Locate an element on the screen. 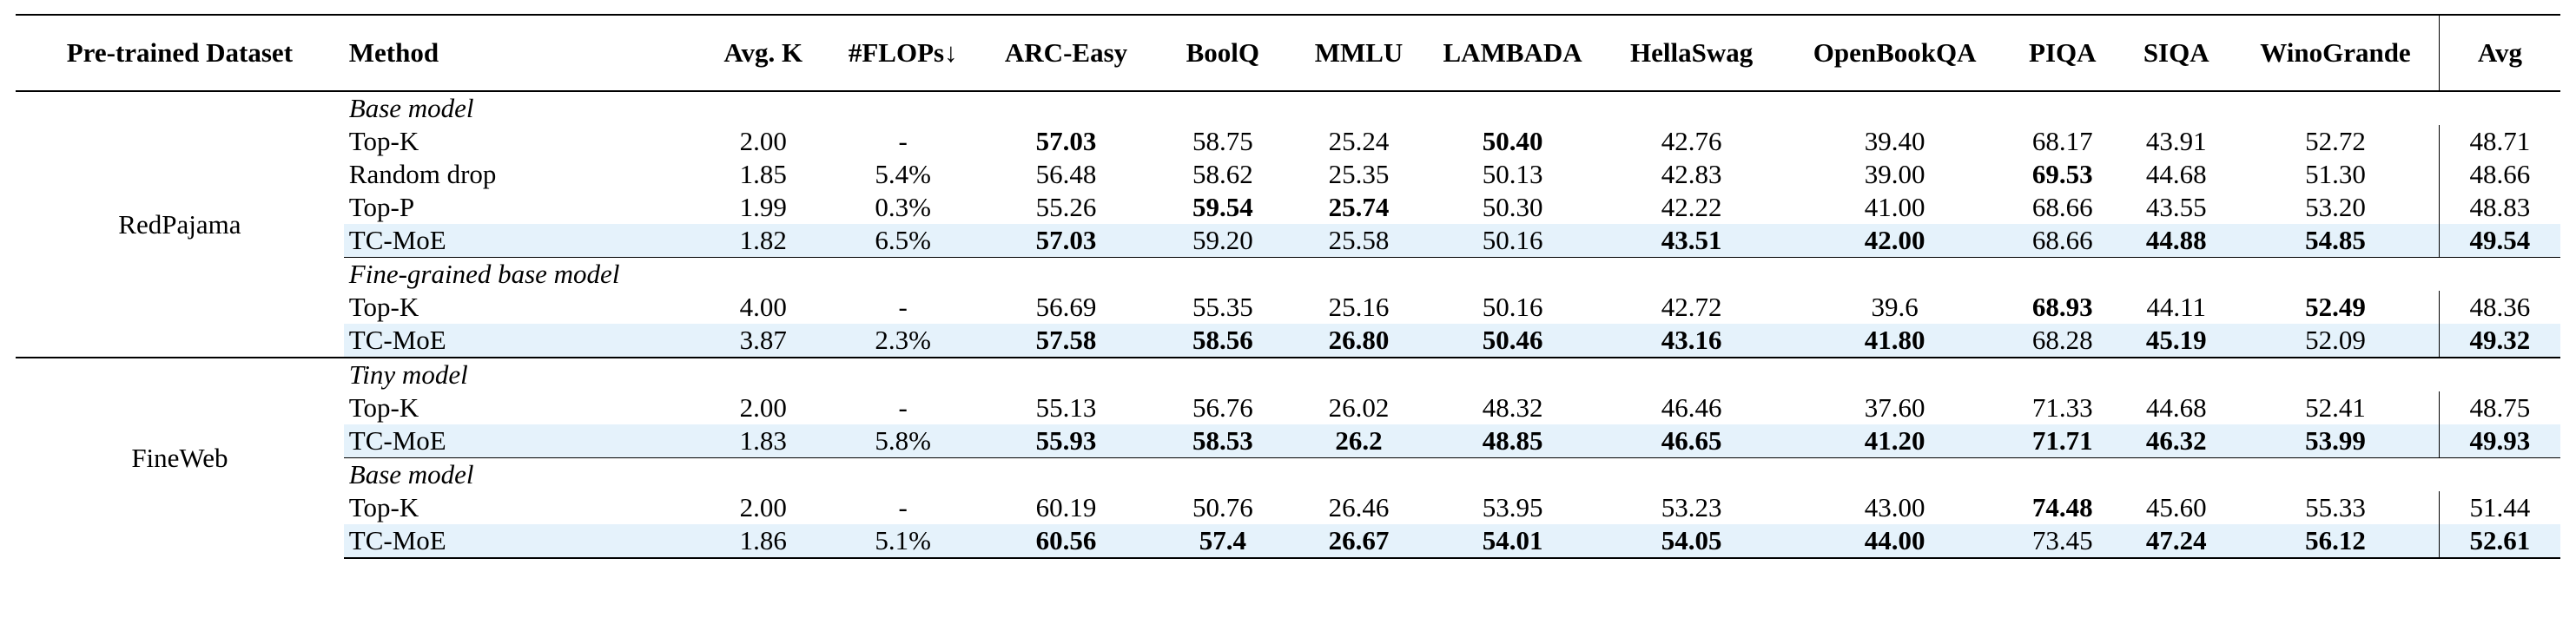 The width and height of the screenshot is (2576, 644). value-cell: 39.6 is located at coordinates (1895, 307).